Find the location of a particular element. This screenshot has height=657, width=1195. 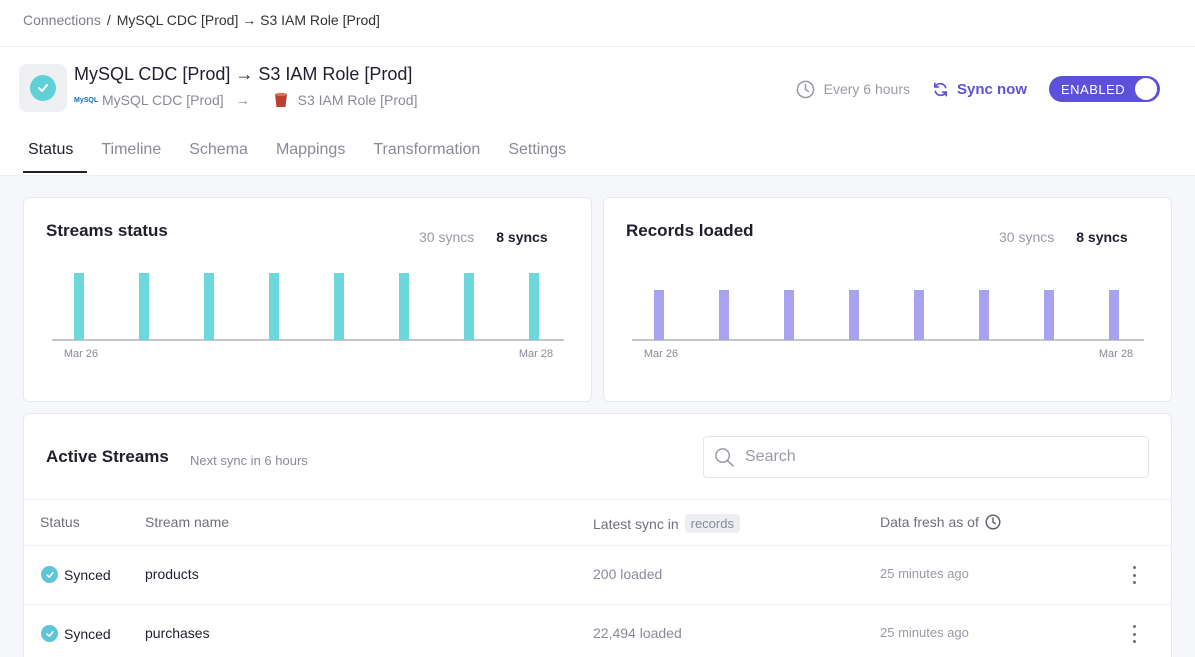

stream-name: products is located at coordinates (172, 574).